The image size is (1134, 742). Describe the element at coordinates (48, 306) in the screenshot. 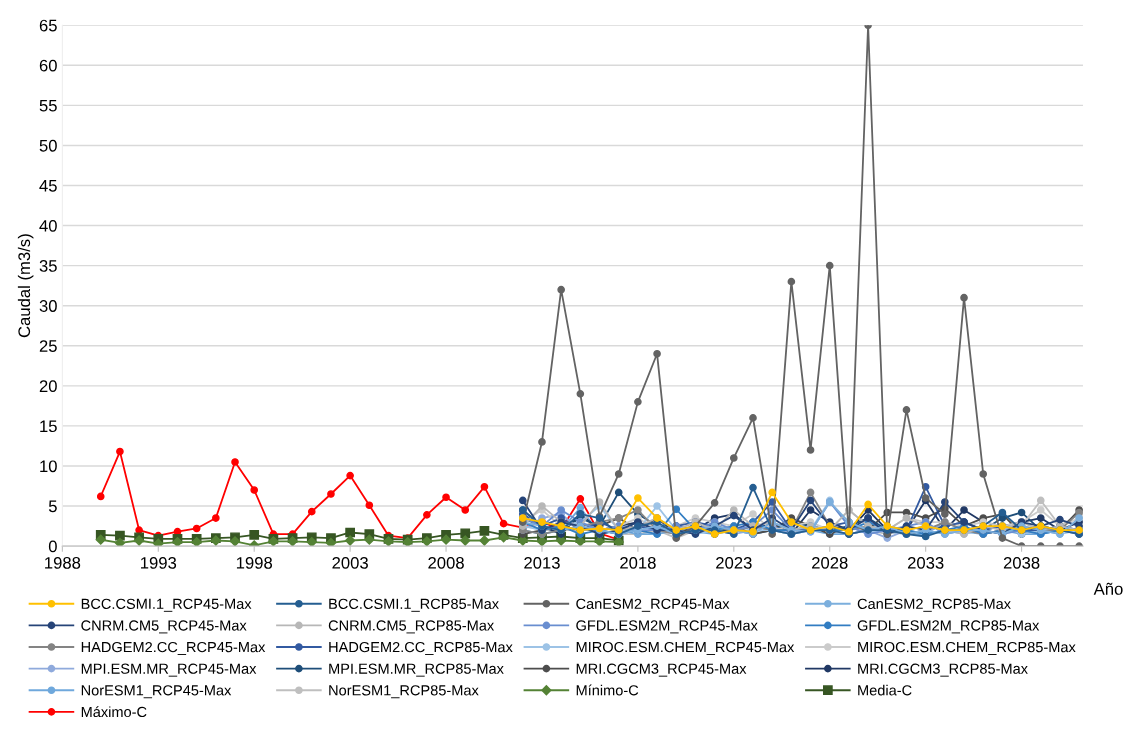

I see `y-tick-label: 30` at that location.